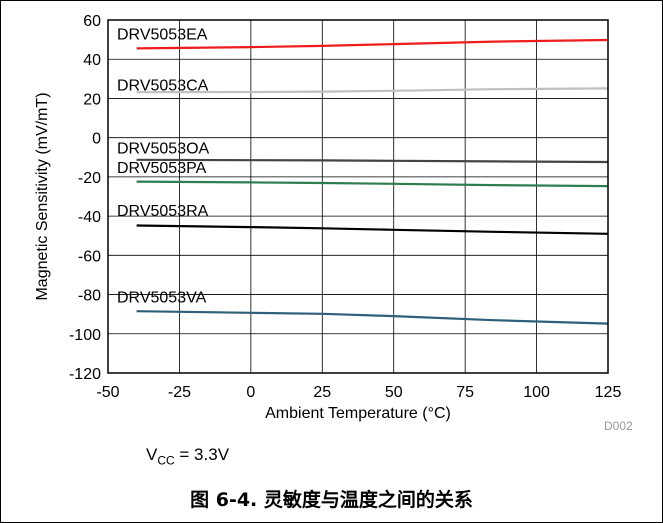 Image resolution: width=663 pixels, height=523 pixels. Describe the element at coordinates (536, 392) in the screenshot. I see `x-tick-label: 100` at that location.